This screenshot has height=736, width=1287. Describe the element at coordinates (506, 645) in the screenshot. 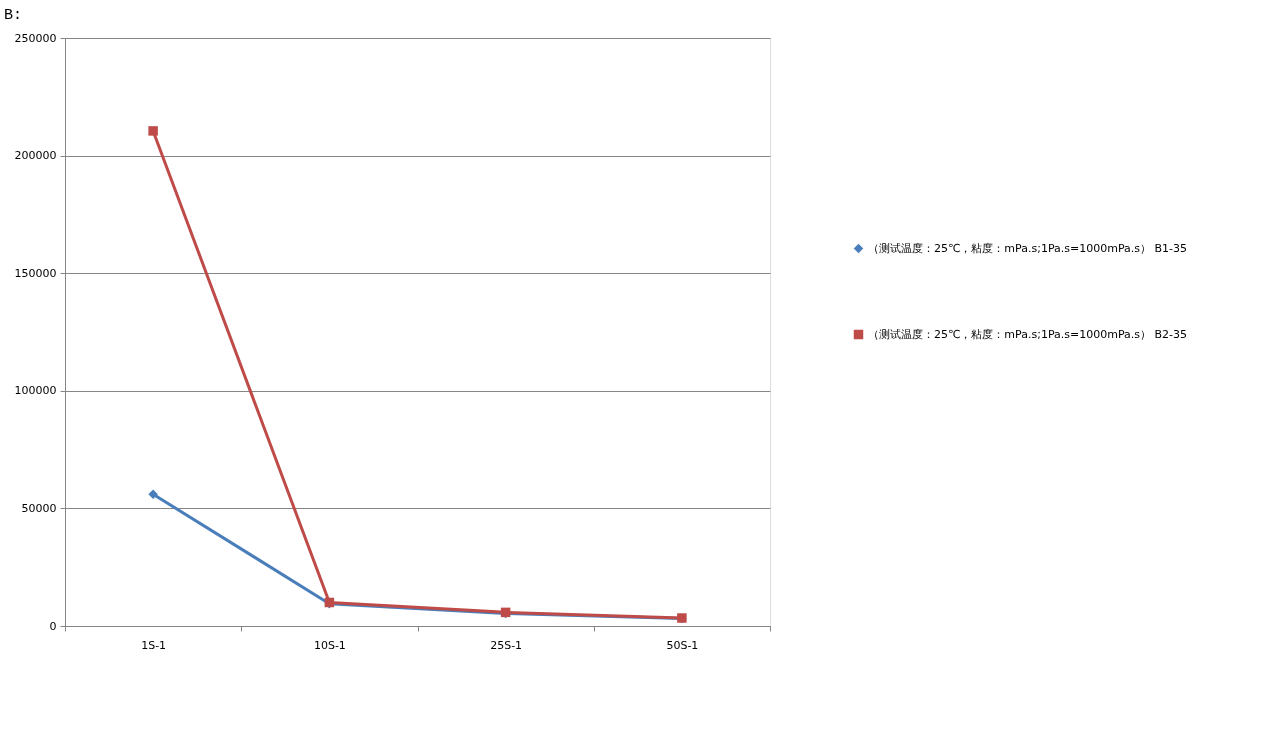

I see `x-tick-label: 25S-1` at that location.